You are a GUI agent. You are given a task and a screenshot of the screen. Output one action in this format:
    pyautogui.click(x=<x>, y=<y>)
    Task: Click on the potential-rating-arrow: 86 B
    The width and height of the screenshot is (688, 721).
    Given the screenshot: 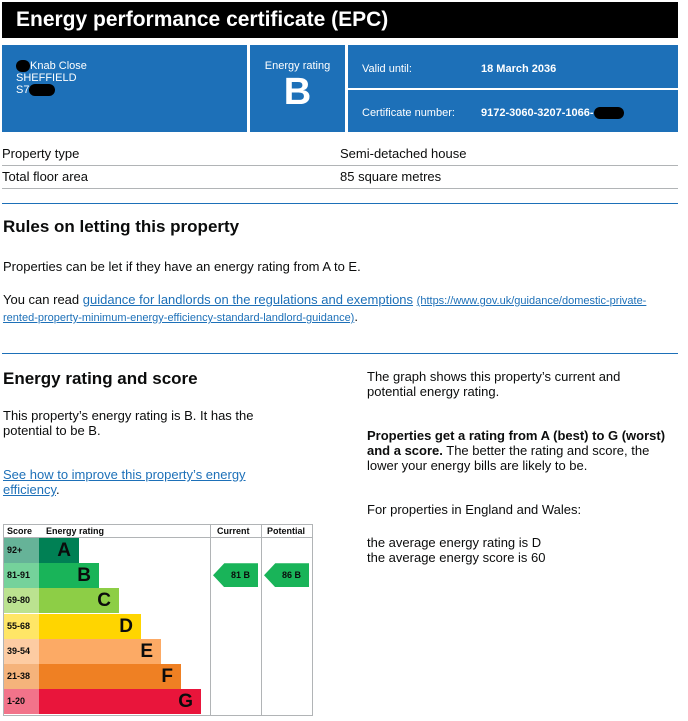 What is the action you would take?
    pyautogui.click(x=286, y=575)
    